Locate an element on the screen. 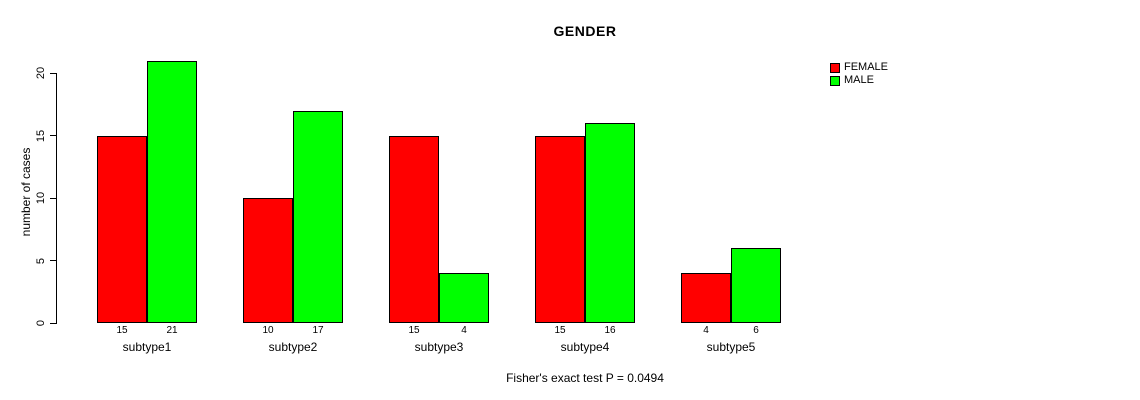  category-label-subtype1: subtype1 is located at coordinates (147, 347).